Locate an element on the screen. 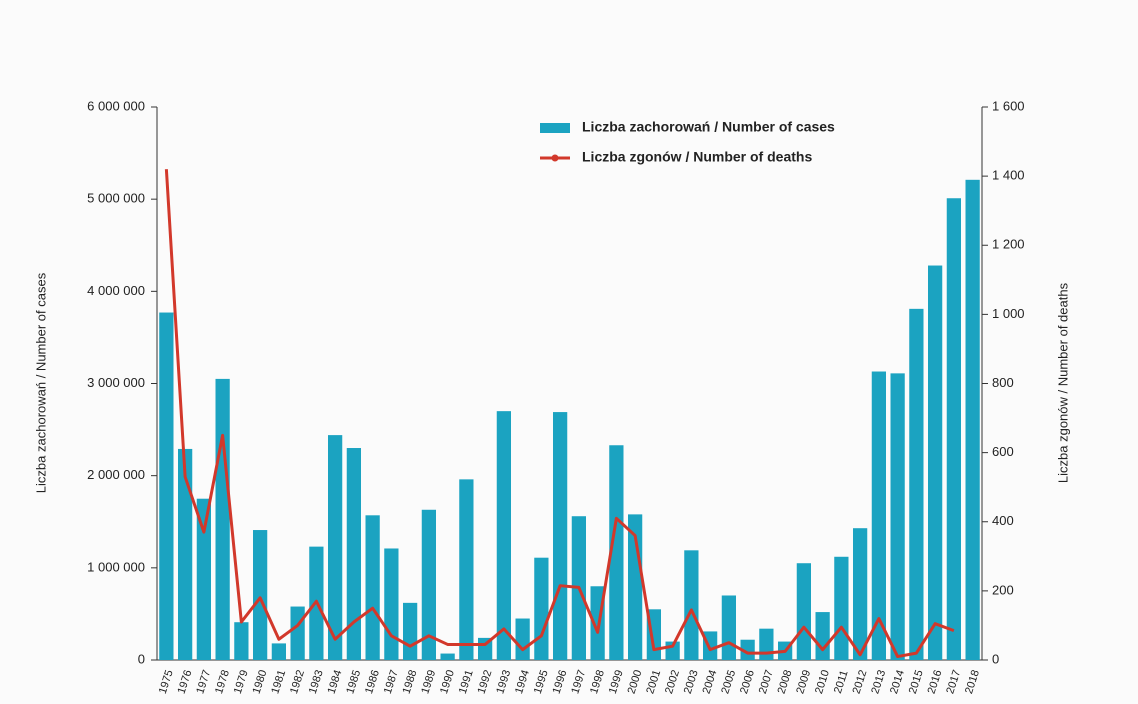  legend-label: Liczba zachorowań / Number of cases is located at coordinates (708, 127).